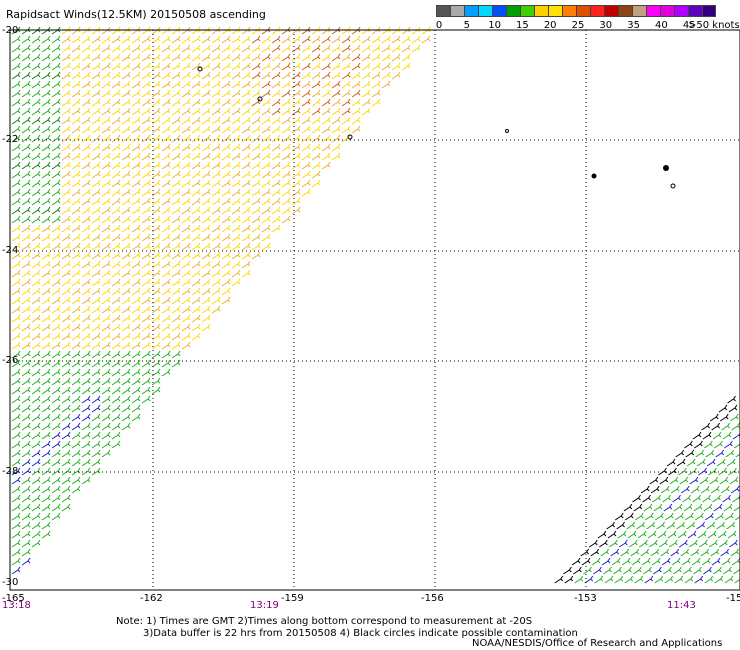  Describe the element at coordinates (522, 25) in the screenshot. I see `legend-tick-label: 15` at that location.